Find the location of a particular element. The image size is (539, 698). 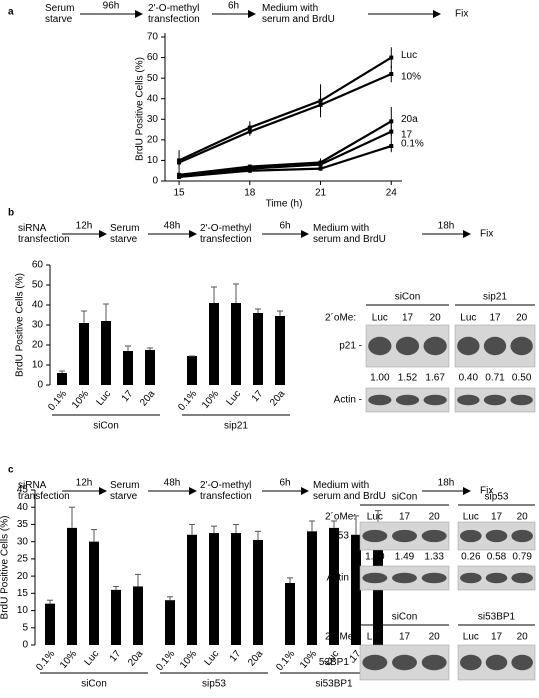

timeline-step: siRNA is located at coordinates (32, 485).